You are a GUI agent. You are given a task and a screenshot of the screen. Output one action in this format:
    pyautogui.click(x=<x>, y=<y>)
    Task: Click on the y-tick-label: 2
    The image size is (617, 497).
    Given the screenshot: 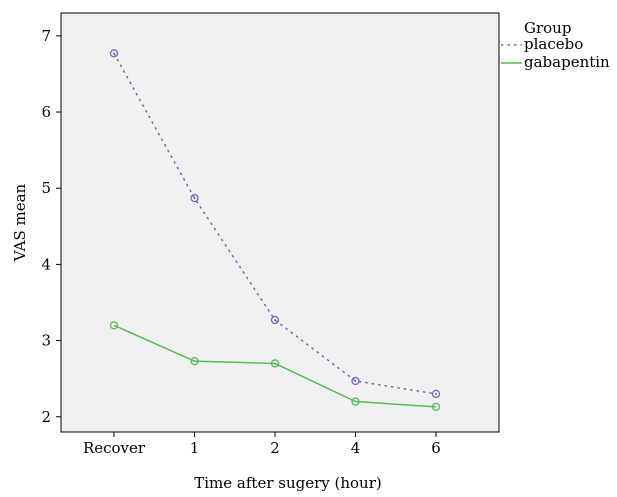 What is the action you would take?
    pyautogui.click(x=46, y=417)
    